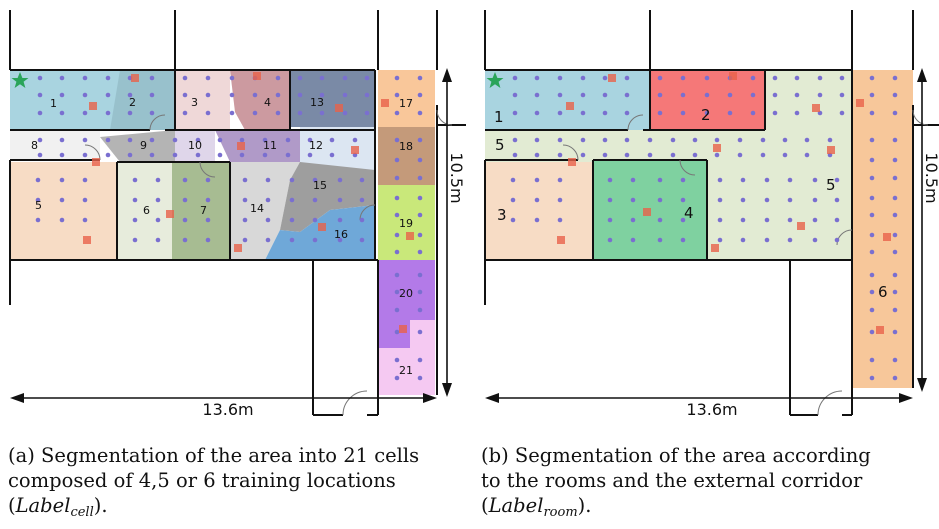 The height and width of the screenshot is (529, 939). I want to click on cell-label: 19, so click(406, 223).